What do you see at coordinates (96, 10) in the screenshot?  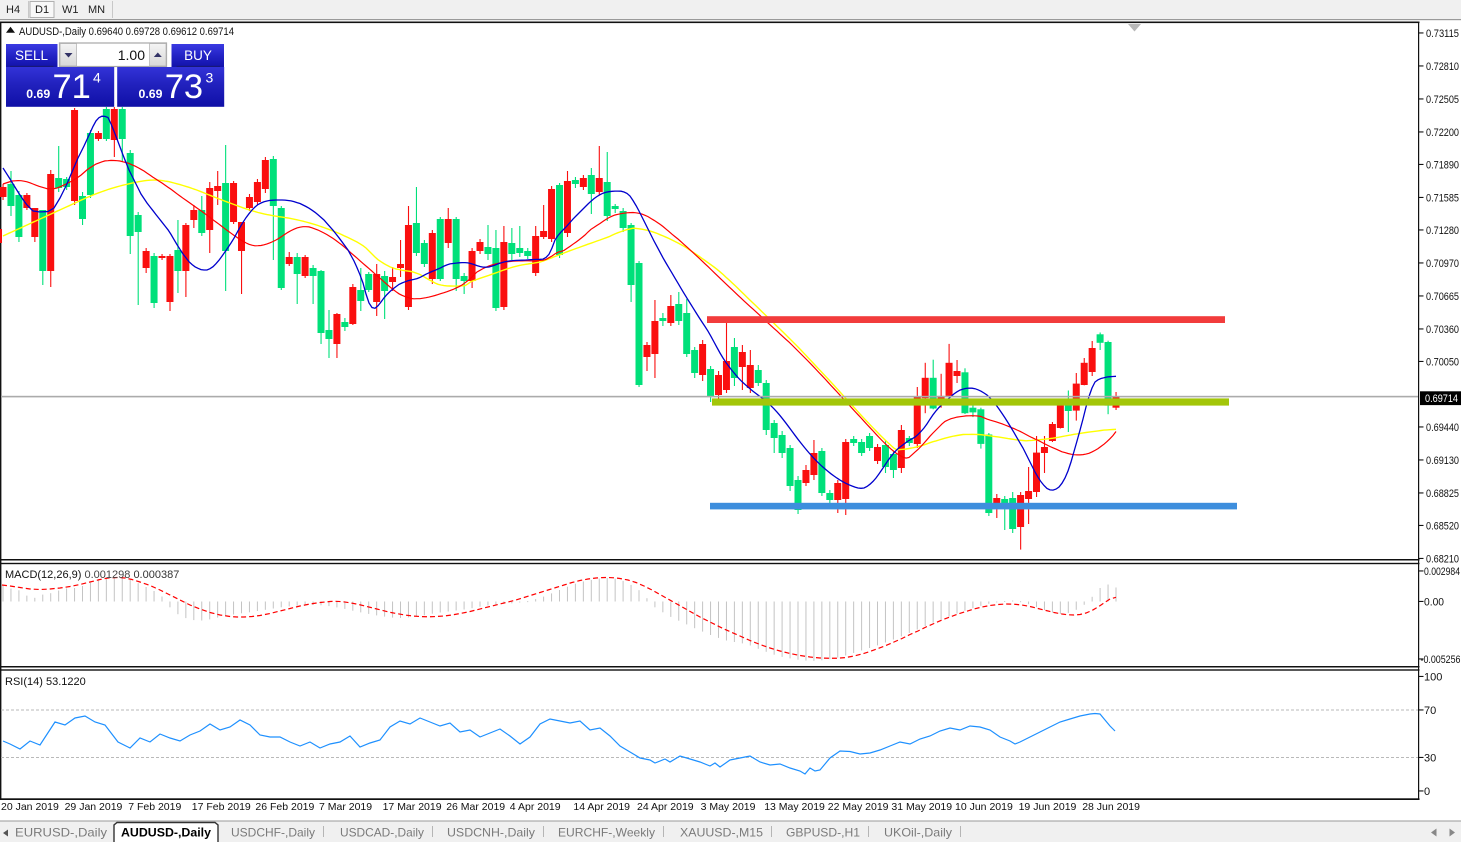 I see `svg-text: MN` at bounding box center [96, 10].